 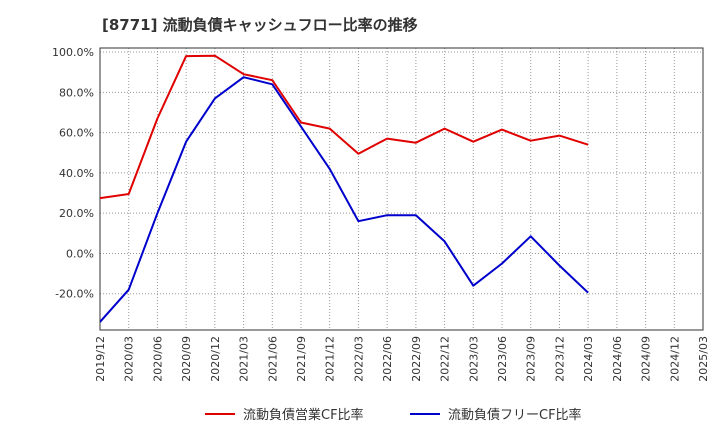 I want to click on x-tick-label: 2022/03, so click(x=358, y=359).